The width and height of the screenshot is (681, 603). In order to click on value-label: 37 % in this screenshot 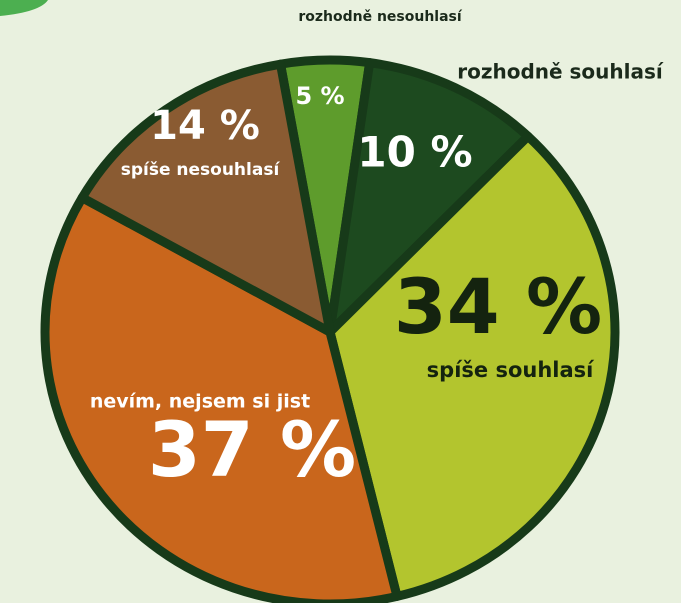, I will do `click(252, 449)`.